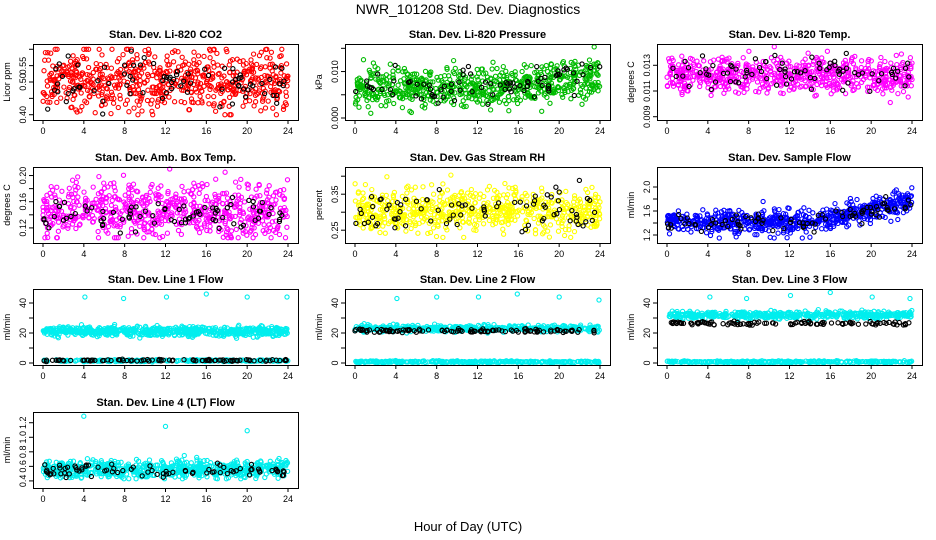 This screenshot has height=540, width=936. Describe the element at coordinates (83, 376) in the screenshot. I see `x-tick-label: 4` at that location.